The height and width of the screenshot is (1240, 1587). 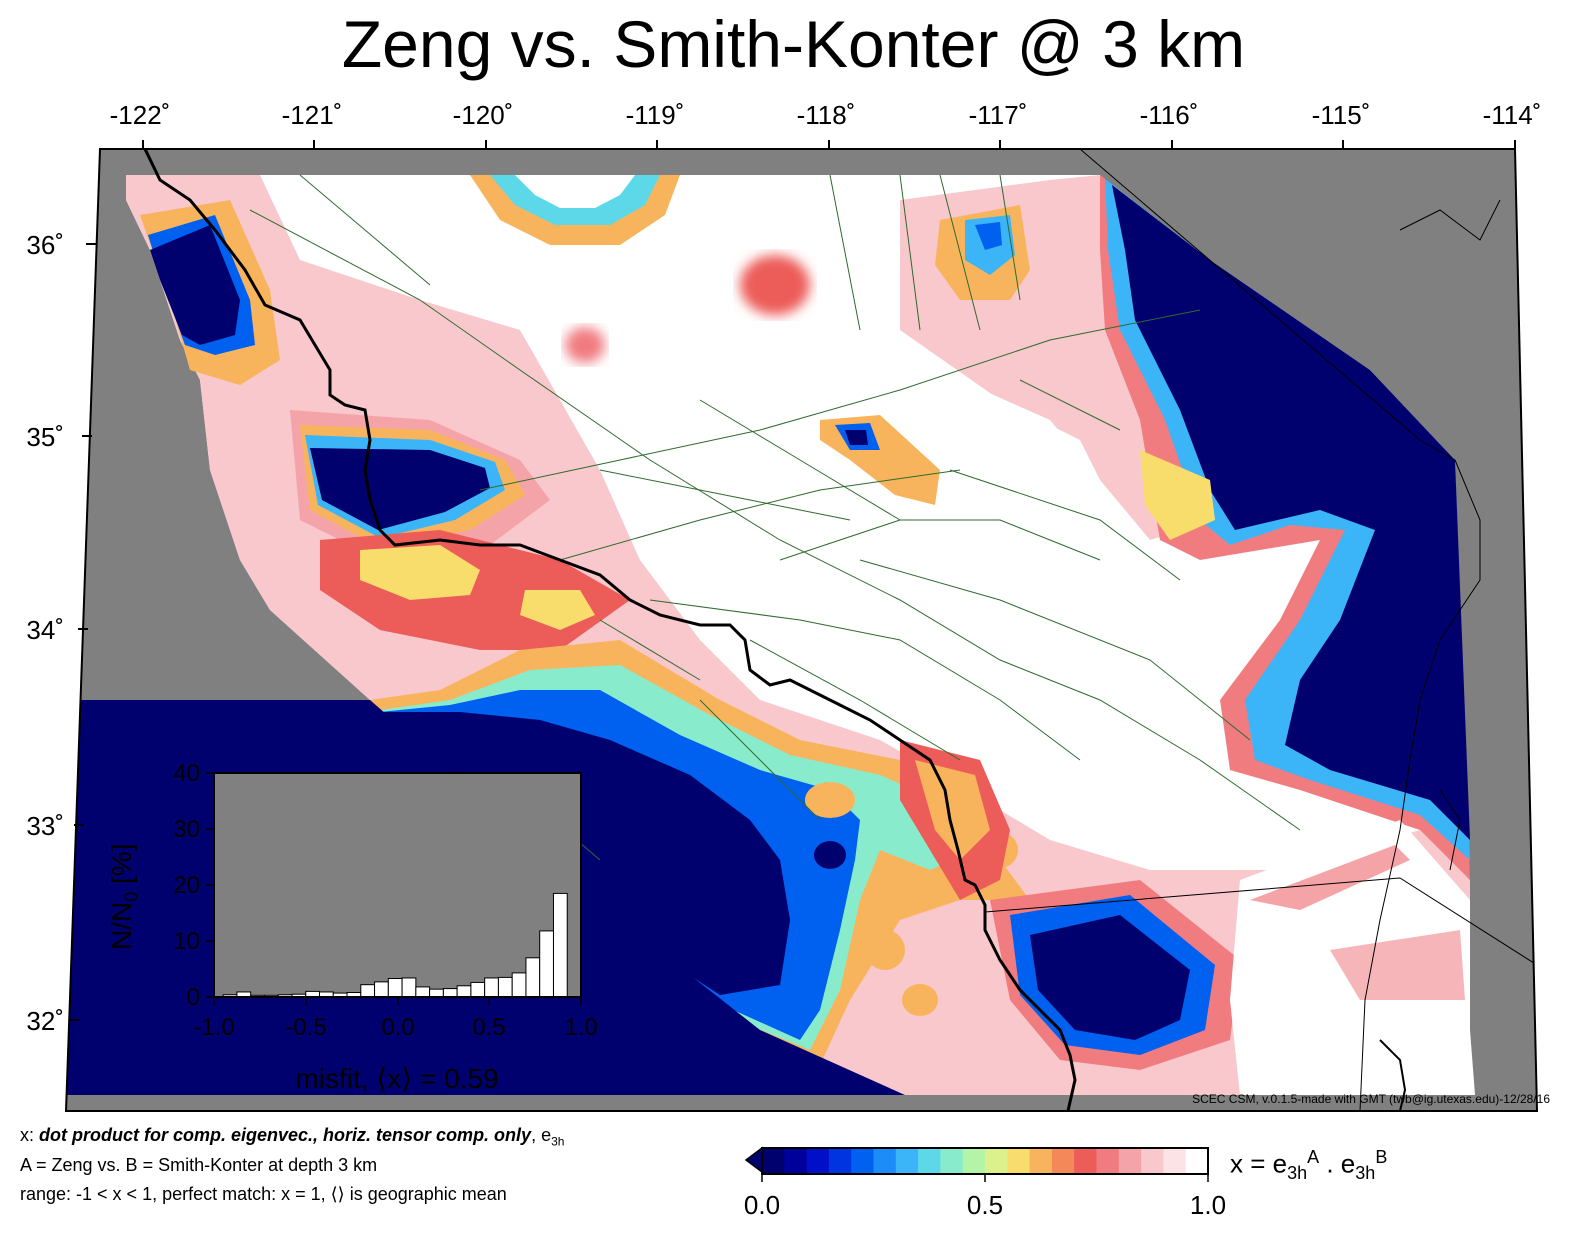 I want to click on colorbar-label: x = e3hA . e3hB, so click(x=1308, y=1165).